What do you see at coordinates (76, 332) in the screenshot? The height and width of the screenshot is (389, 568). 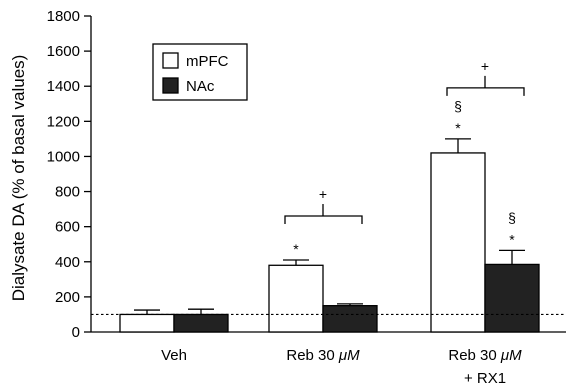 I see `y-tick-label: 0` at bounding box center [76, 332].